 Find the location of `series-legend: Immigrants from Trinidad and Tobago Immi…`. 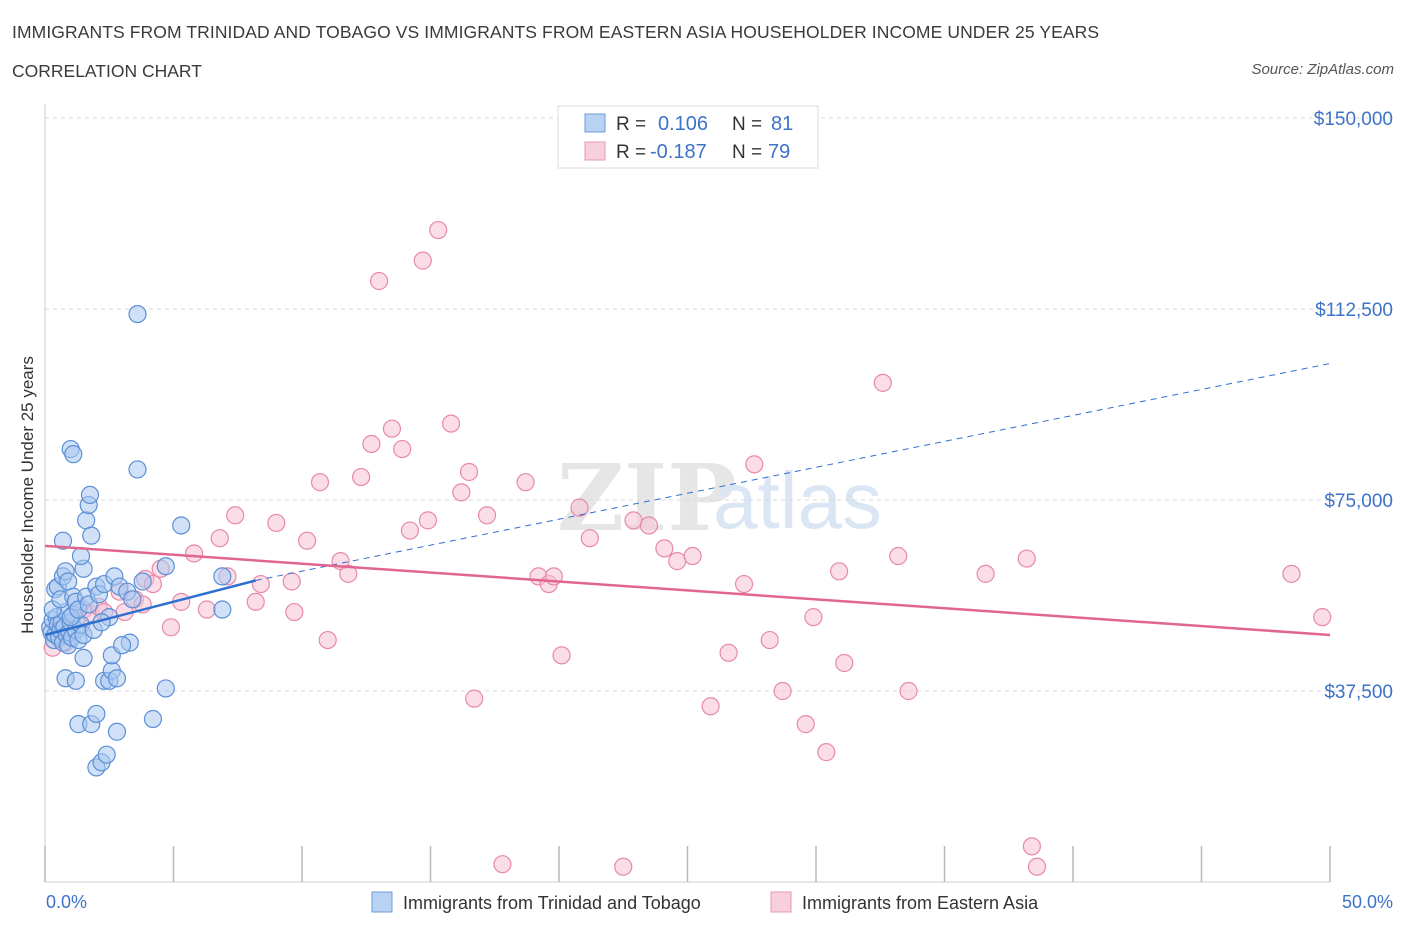

series-legend: Immigrants from Trinidad and Tobago Immi… is located at coordinates (705, 902).